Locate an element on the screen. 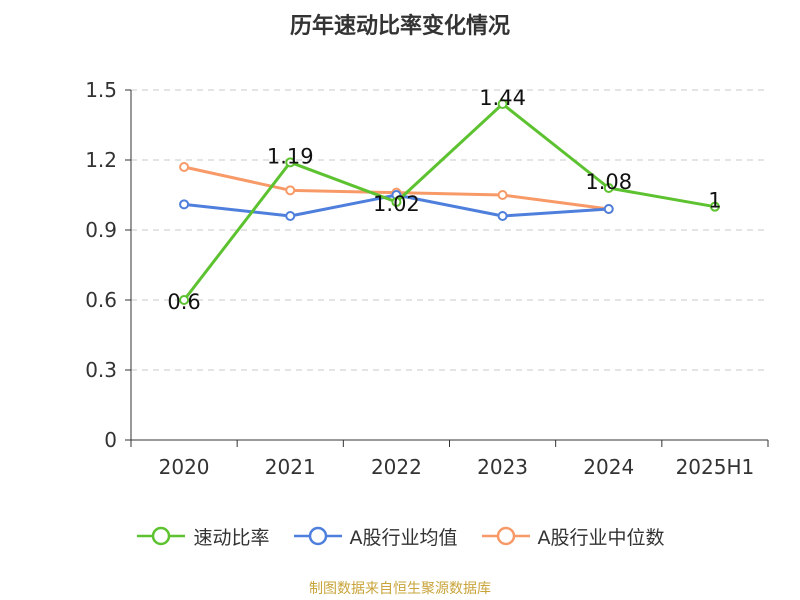 The width and height of the screenshot is (800, 600). data-label-2: 1.02 is located at coordinates (396, 204).